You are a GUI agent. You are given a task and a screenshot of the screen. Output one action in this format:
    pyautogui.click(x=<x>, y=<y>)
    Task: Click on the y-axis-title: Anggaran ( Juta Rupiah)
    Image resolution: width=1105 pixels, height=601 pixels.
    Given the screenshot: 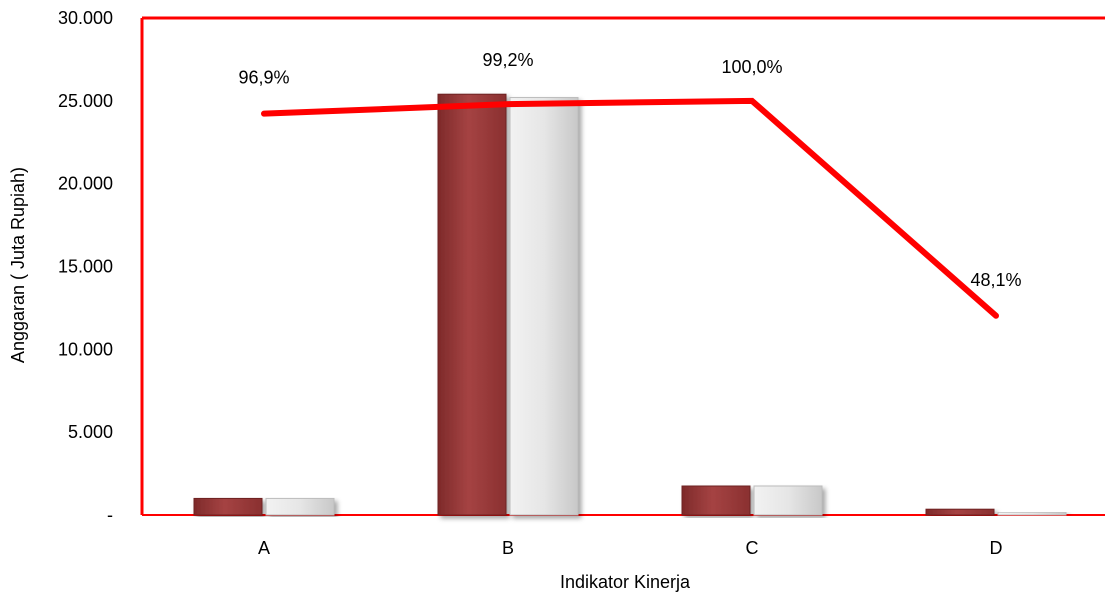 What is the action you would take?
    pyautogui.click(x=18, y=265)
    